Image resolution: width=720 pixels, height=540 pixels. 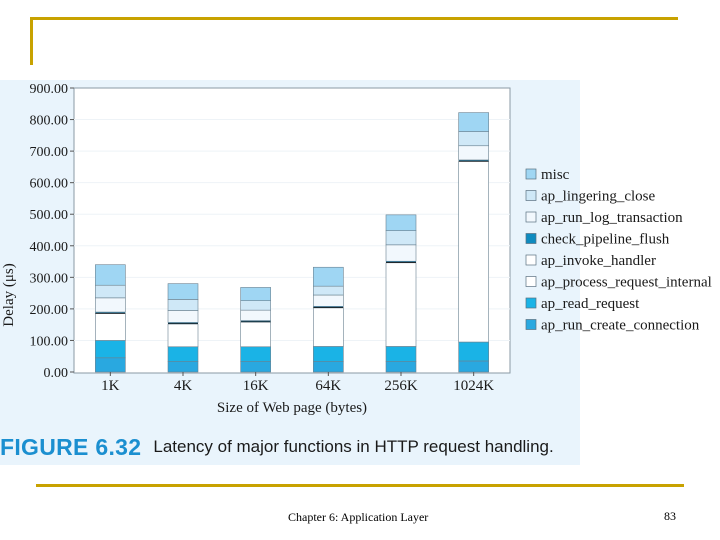 I want to click on bar-segment-check-pipeline-flush-64K, so click(x=328, y=307).